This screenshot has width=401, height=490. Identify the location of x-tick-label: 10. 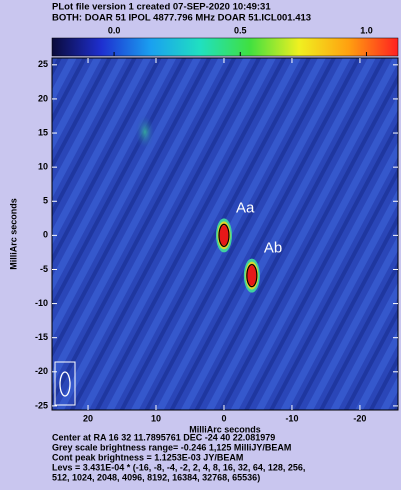
(156, 418).